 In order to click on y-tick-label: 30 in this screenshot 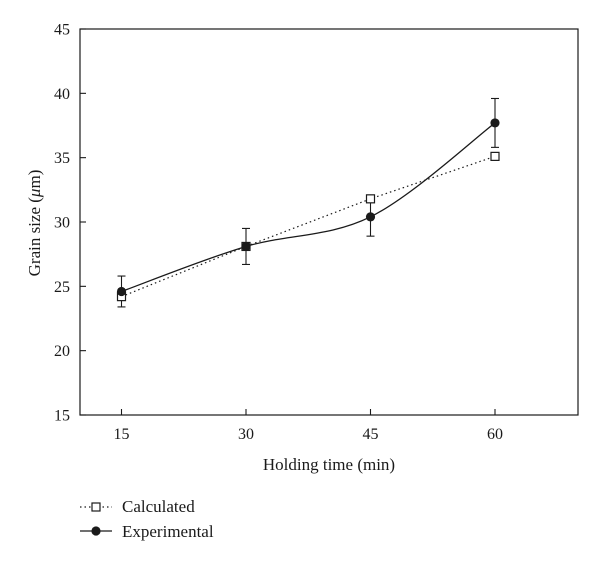, I will do `click(62, 223)`.